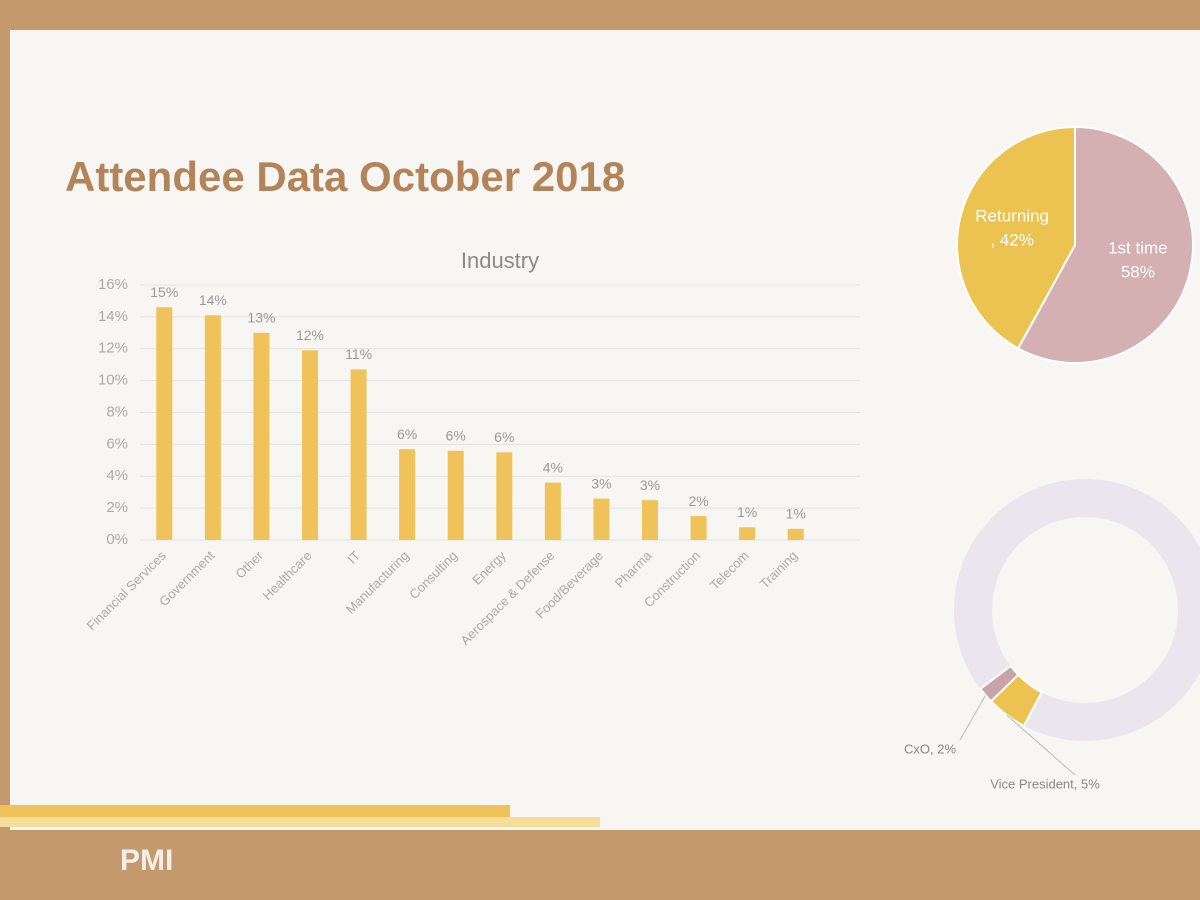 The image size is (1200, 900). Describe the element at coordinates (117, 539) in the screenshot. I see `y-tick-label: 0%` at that location.